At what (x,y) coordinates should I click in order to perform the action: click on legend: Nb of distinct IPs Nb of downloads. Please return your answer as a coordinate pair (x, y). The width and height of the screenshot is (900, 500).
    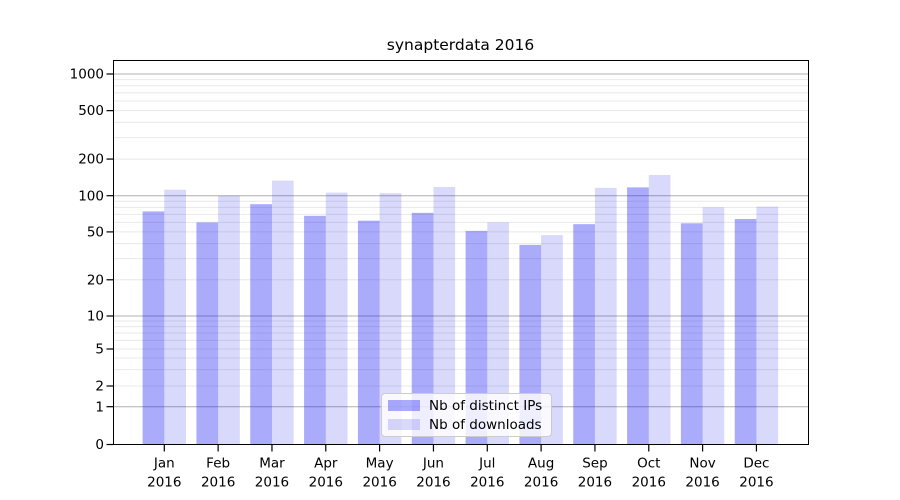
    Looking at the image, I should click on (467, 415).